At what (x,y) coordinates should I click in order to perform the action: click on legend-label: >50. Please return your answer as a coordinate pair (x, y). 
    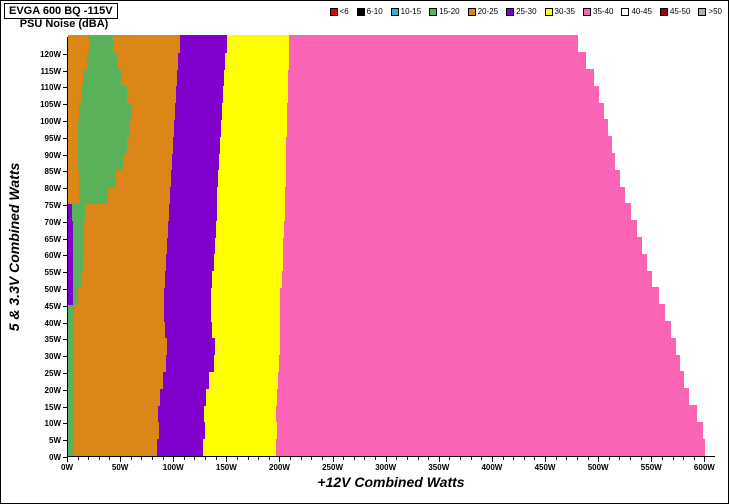
    Looking at the image, I should click on (715, 11).